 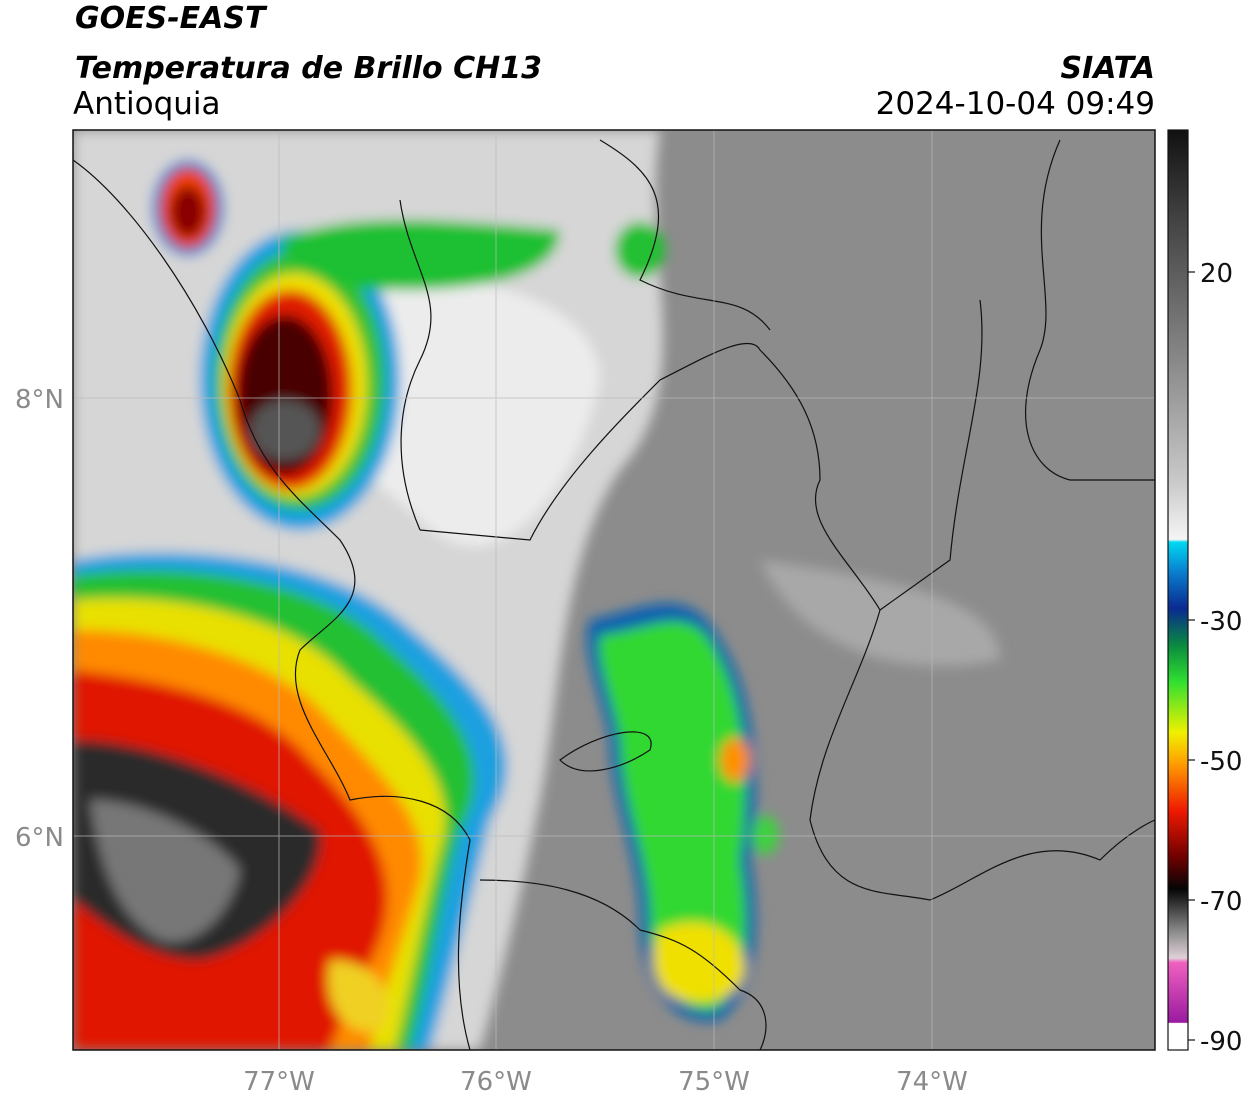 What do you see at coordinates (1221, 902) in the screenshot?
I see `colorbar-label: -70` at bounding box center [1221, 902].